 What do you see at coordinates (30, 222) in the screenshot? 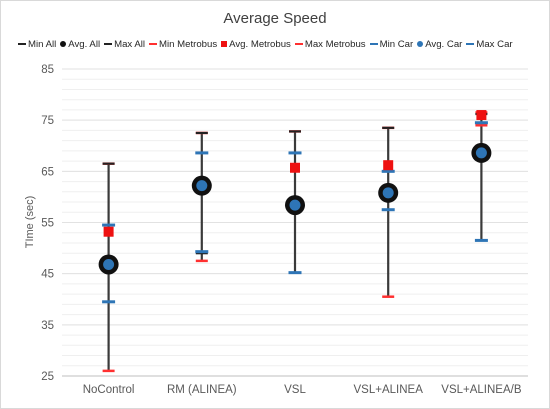
I see `y-axis-label: TIme (sec)` at bounding box center [30, 222].